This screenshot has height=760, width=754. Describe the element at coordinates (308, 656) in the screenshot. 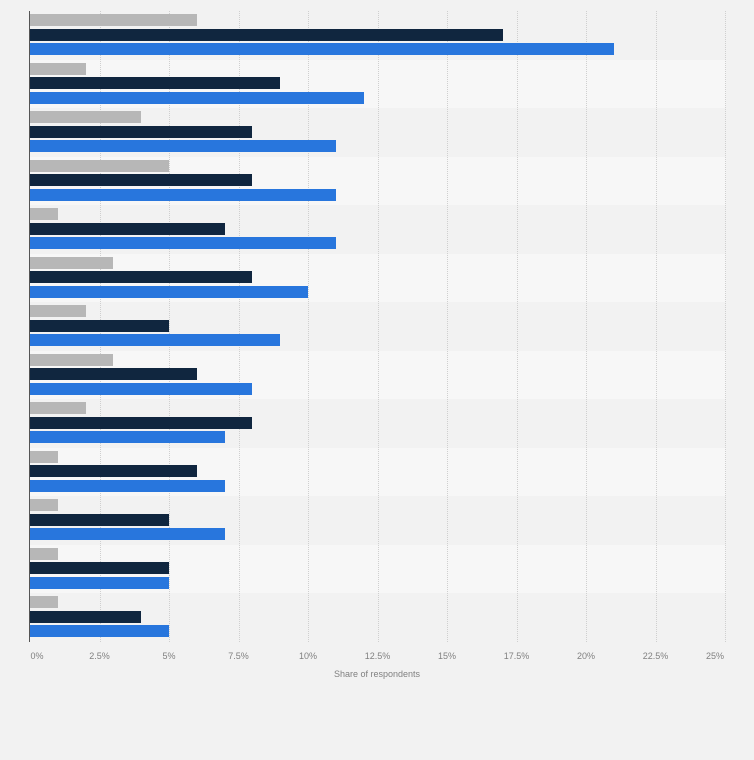

I see `x-tick-label: 10%` at that location.